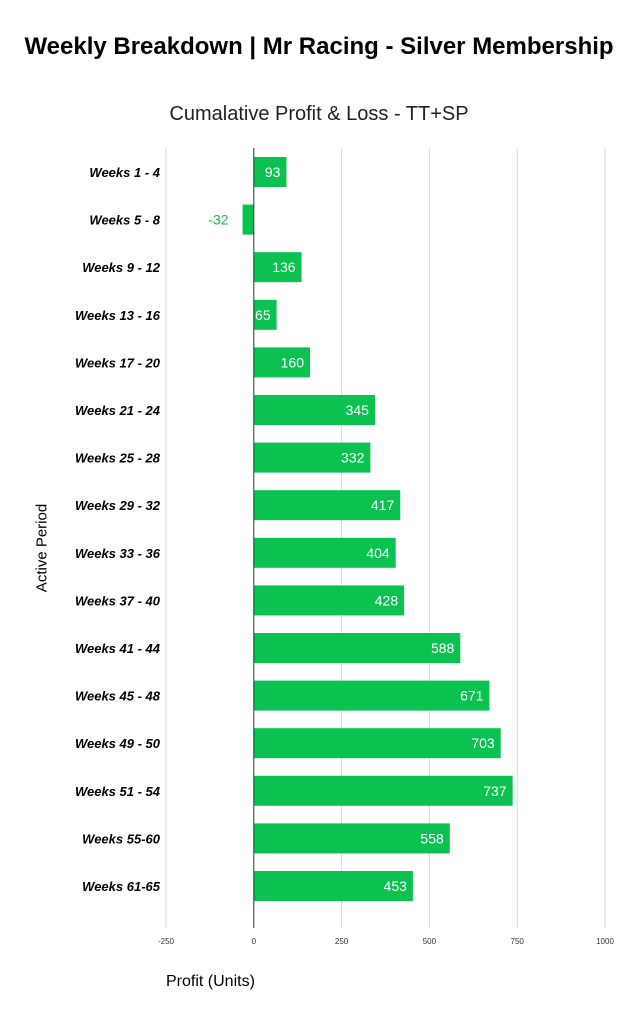  I want to click on chart-subtitle: Cumalative Profit & Loss - TT+SP, so click(319, 114).